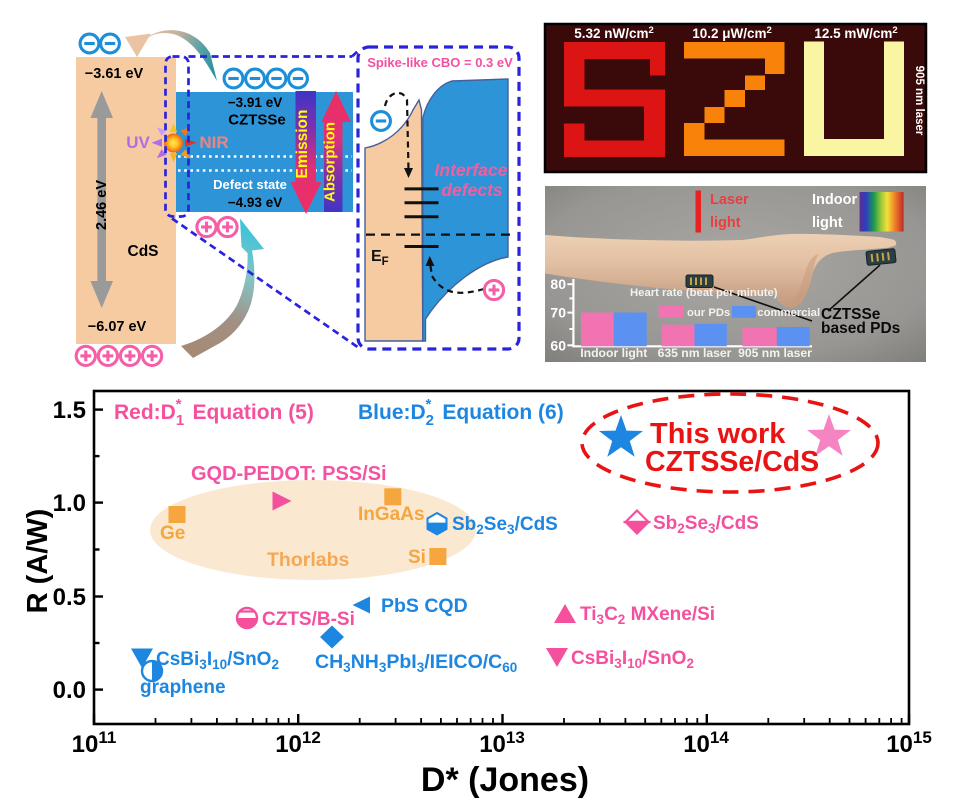  Describe the element at coordinates (114, 74) in the screenshot. I see `svg-text: −3.61 eV` at that location.